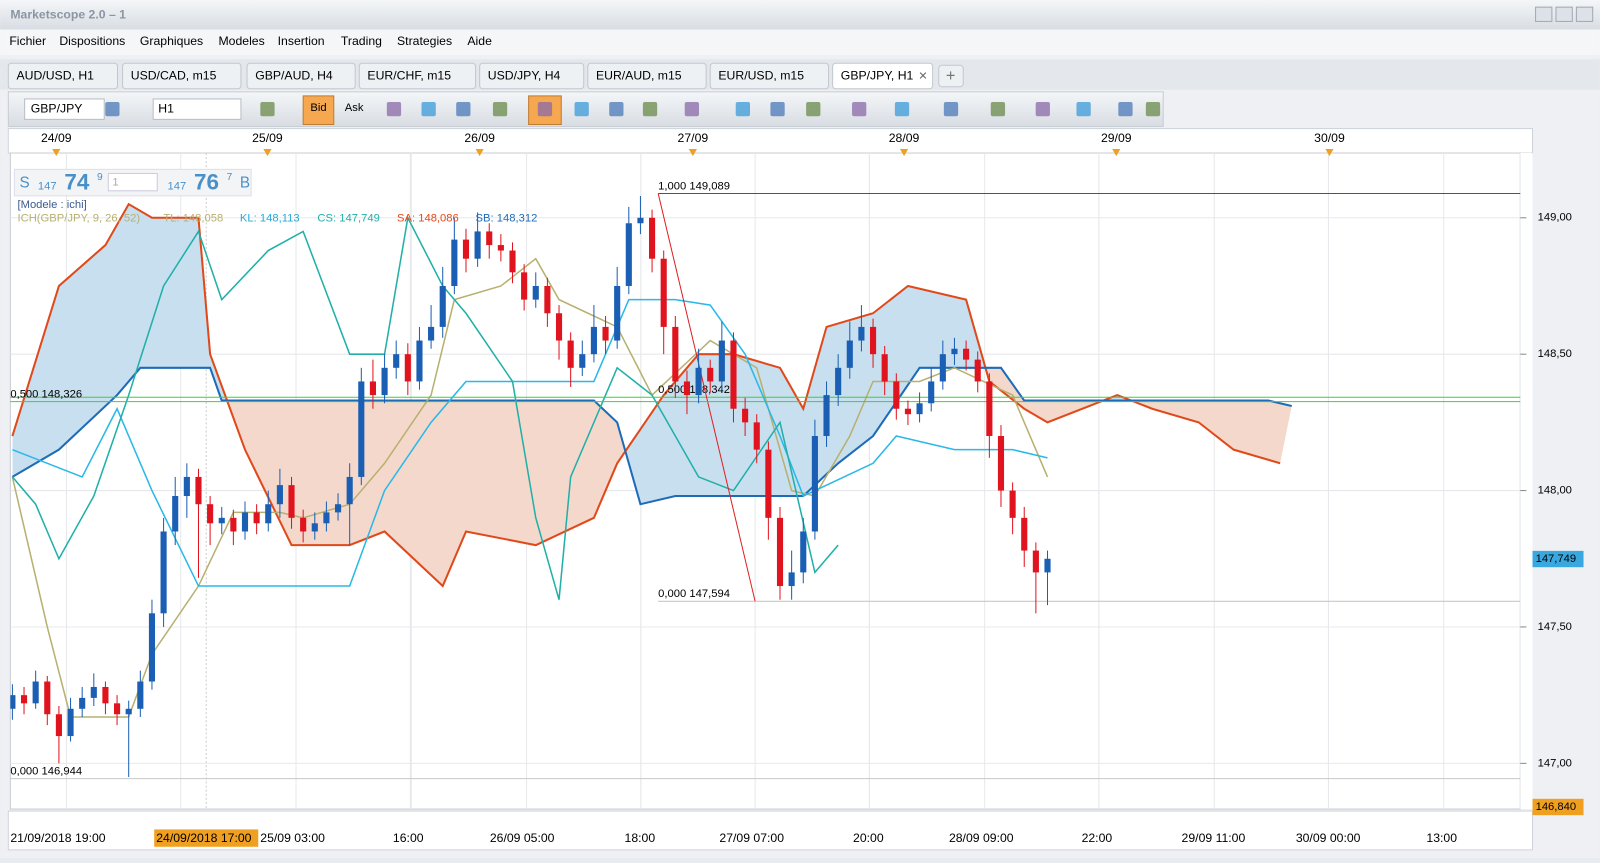 This screenshot has height=863, width=1600. Describe the element at coordinates (64, 109) in the screenshot. I see `instrument-combo` at that location.